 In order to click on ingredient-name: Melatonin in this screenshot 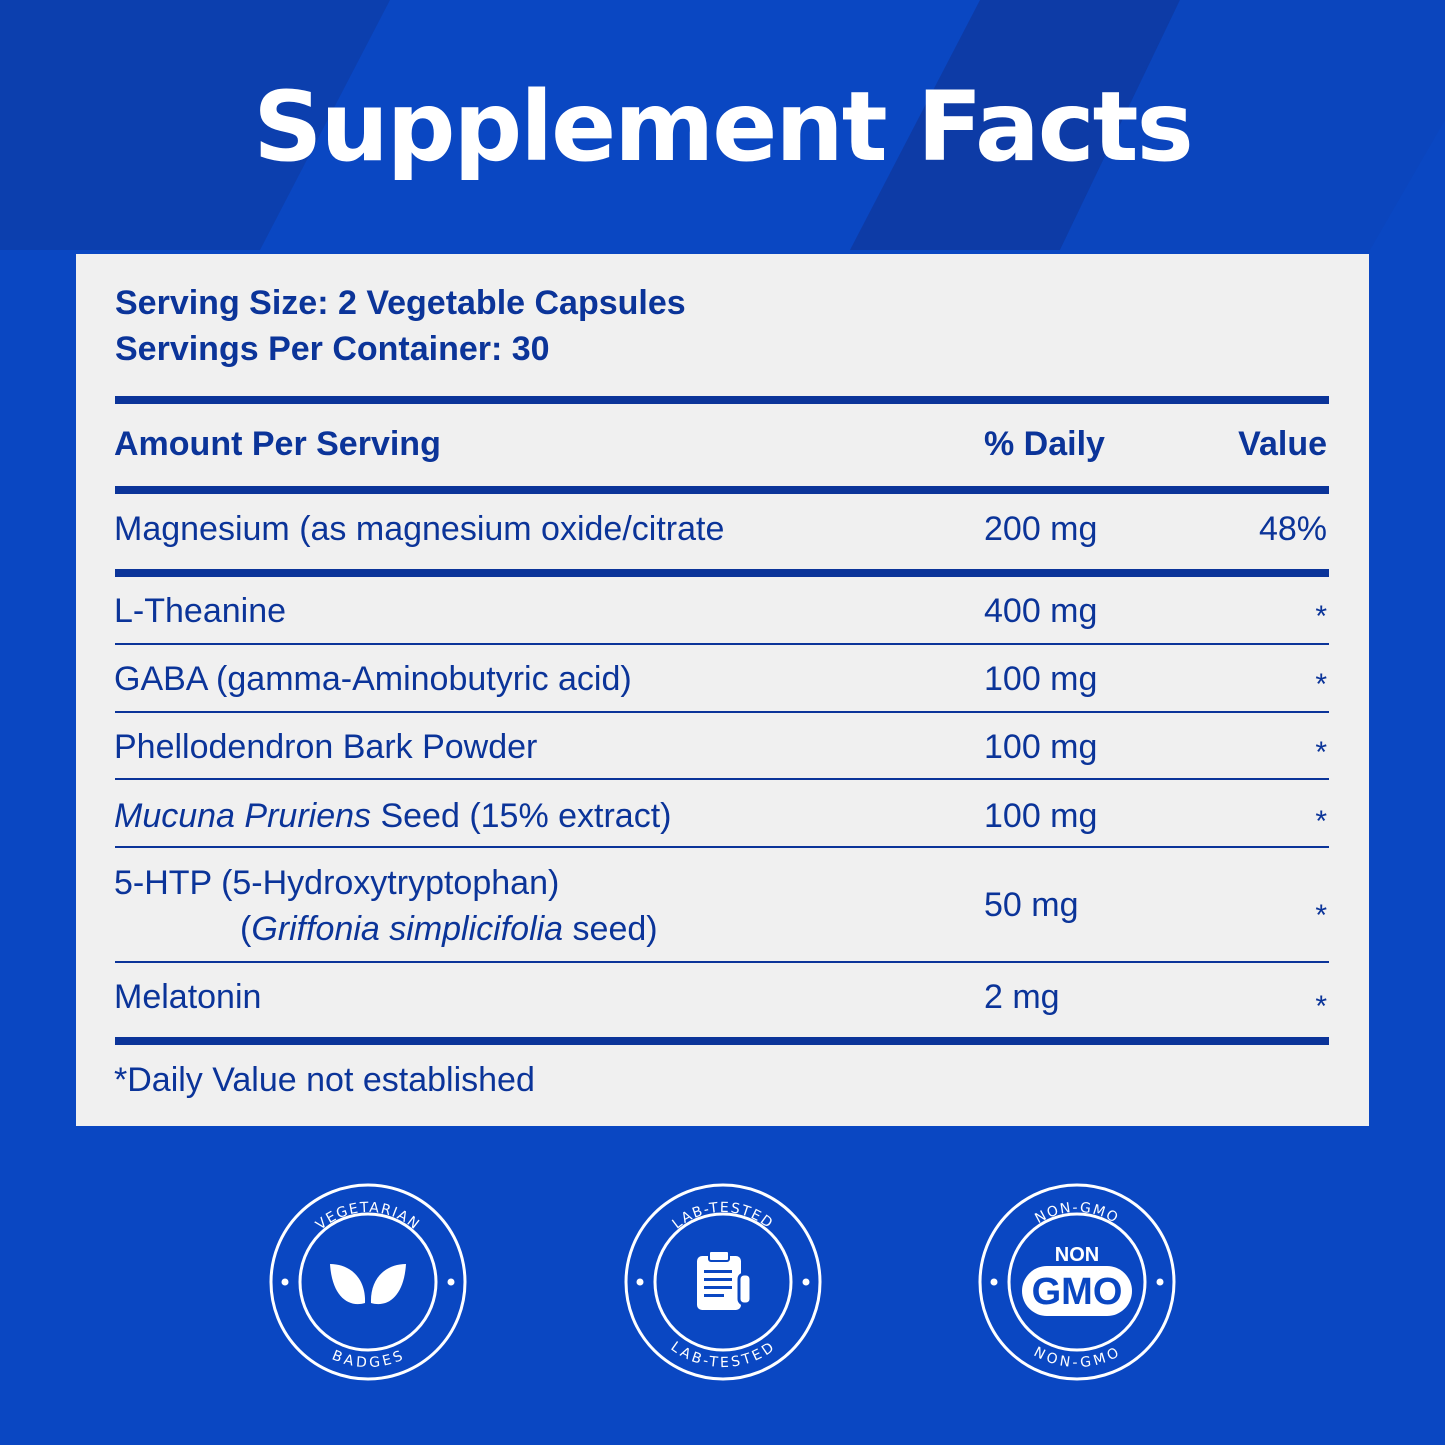, I will do `click(188, 997)`.